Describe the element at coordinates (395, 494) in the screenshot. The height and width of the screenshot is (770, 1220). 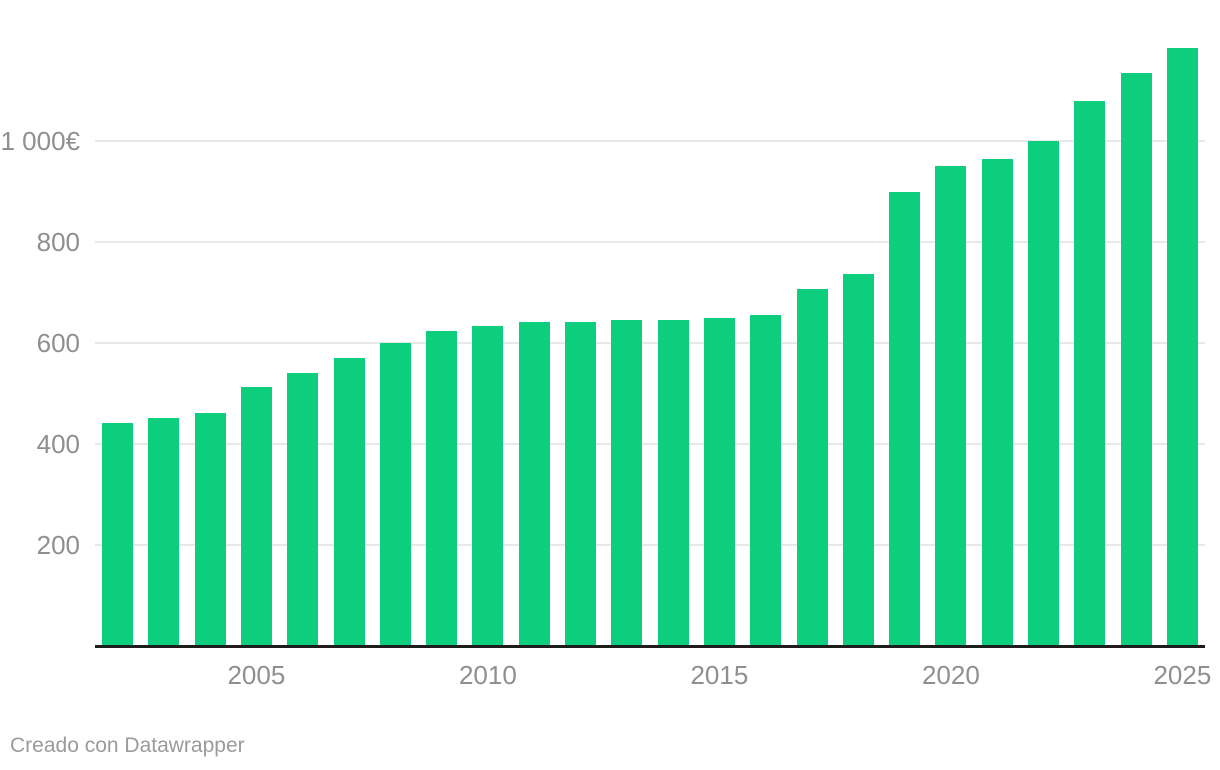
I see `bar-2008` at that location.